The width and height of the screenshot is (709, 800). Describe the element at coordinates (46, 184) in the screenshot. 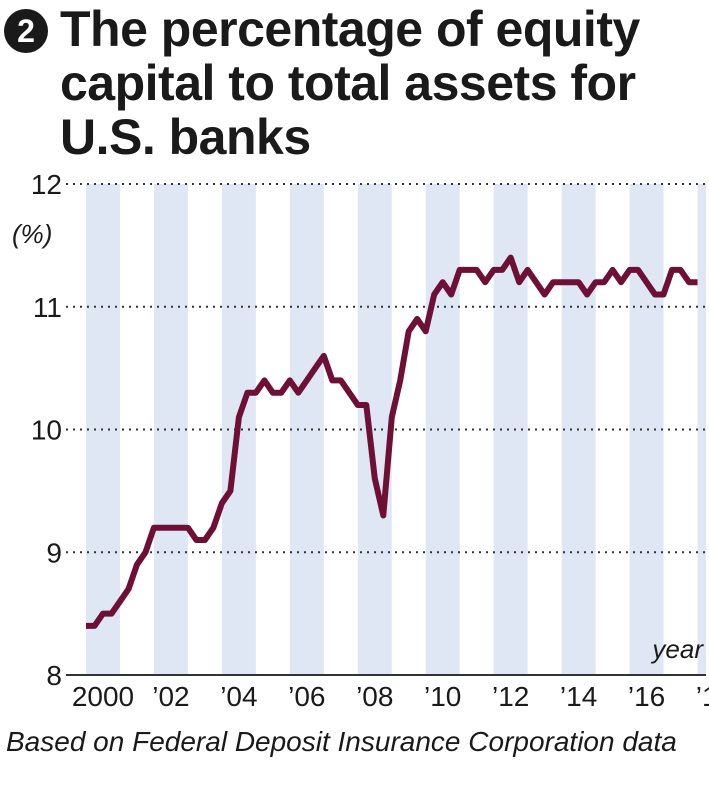

I see `y-tick-label-12: 12` at that location.